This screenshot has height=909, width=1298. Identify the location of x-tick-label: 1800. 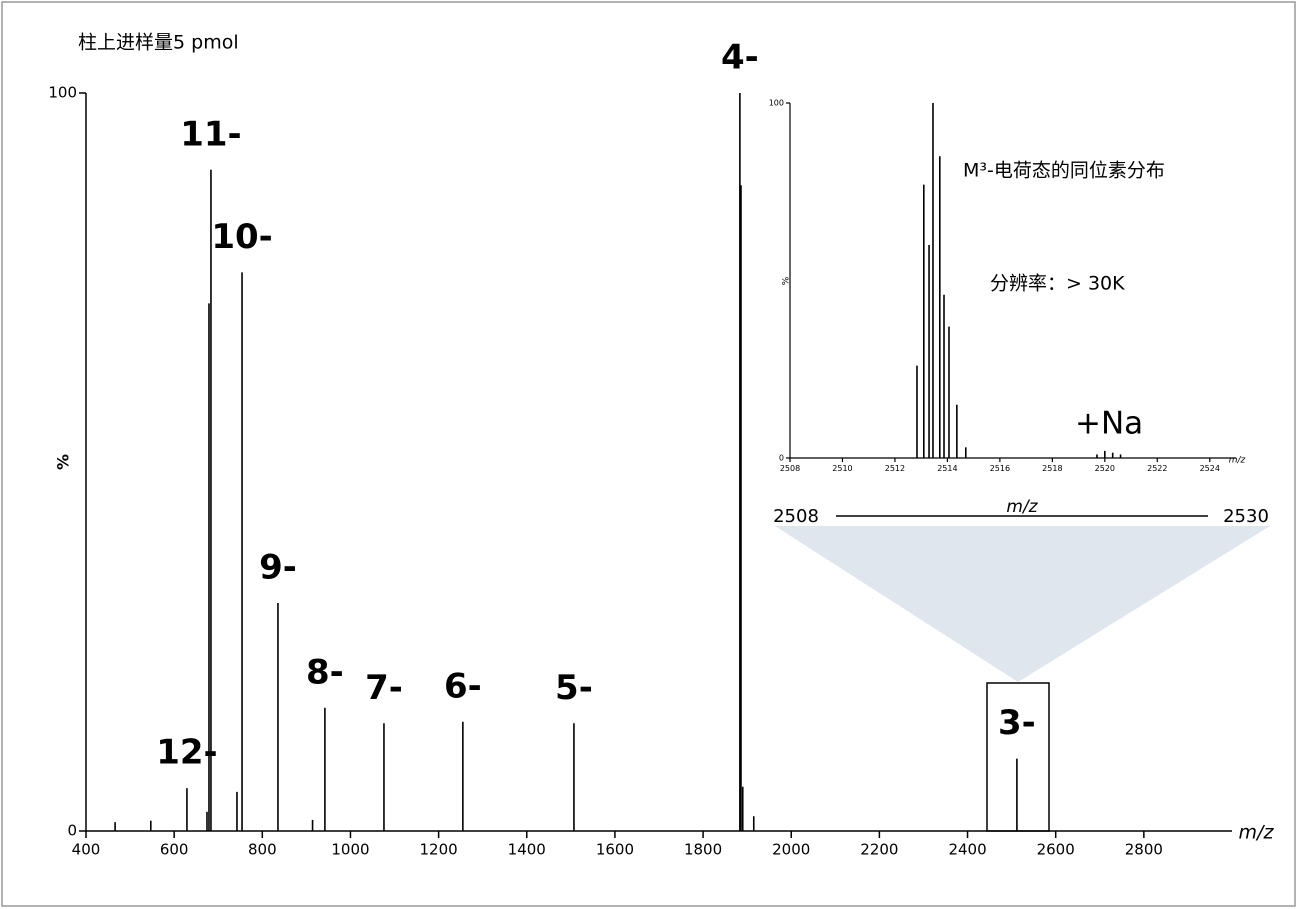
(703, 850).